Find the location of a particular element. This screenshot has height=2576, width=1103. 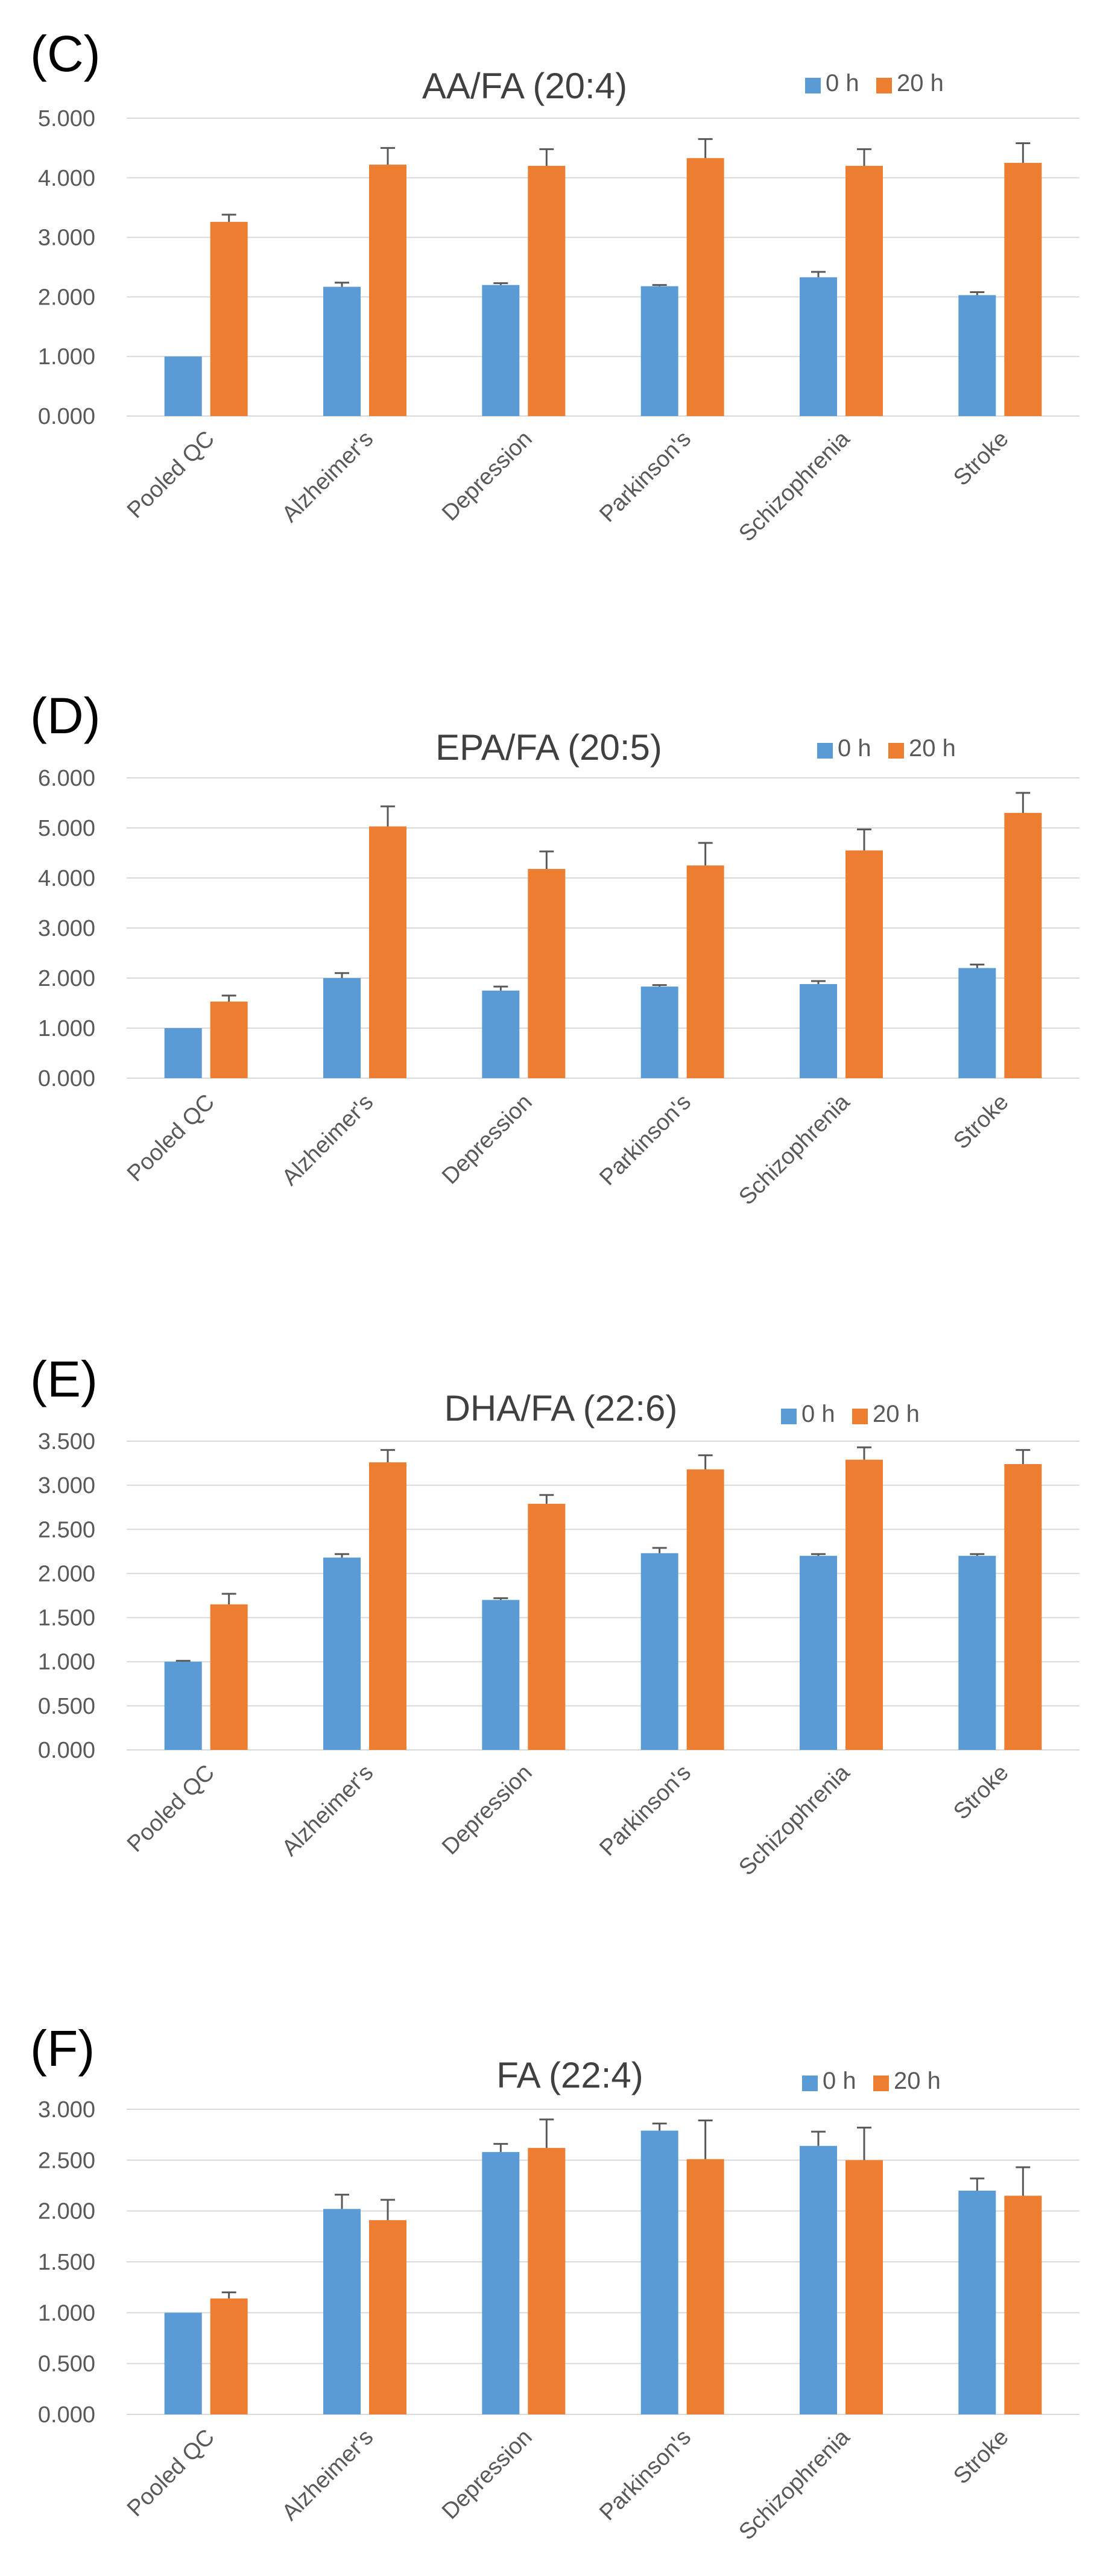

y-tick-label: 3.500 is located at coordinates (67, 1441).